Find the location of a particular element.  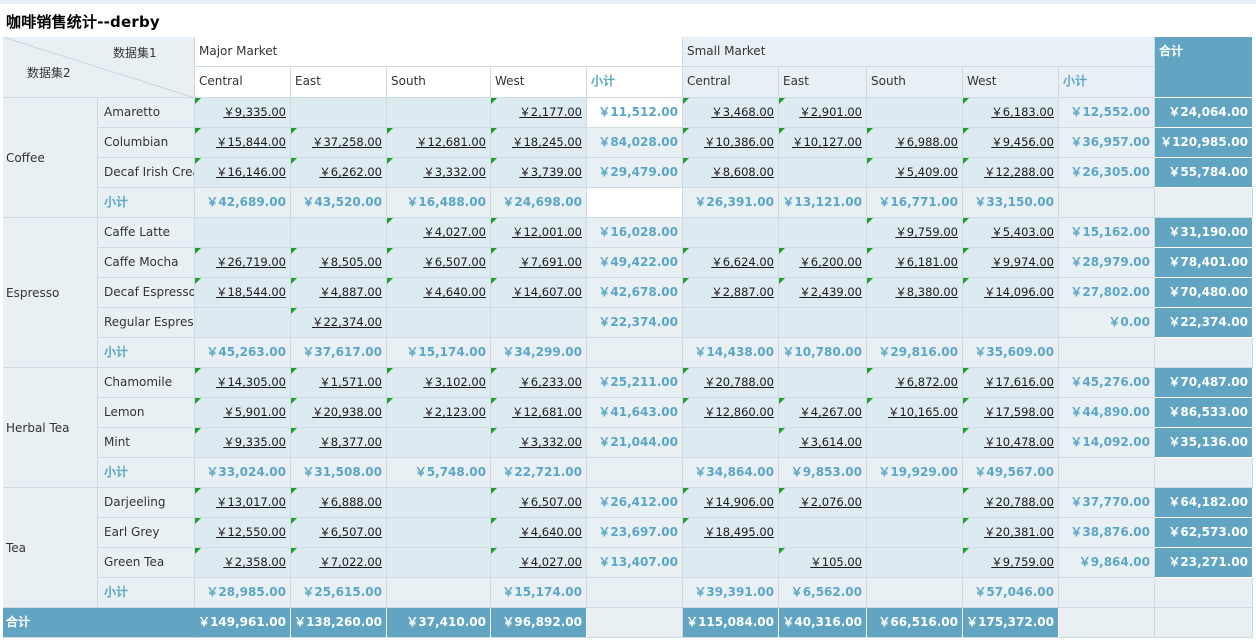

data-value-link: ￥2,358.00 is located at coordinates (254, 562).